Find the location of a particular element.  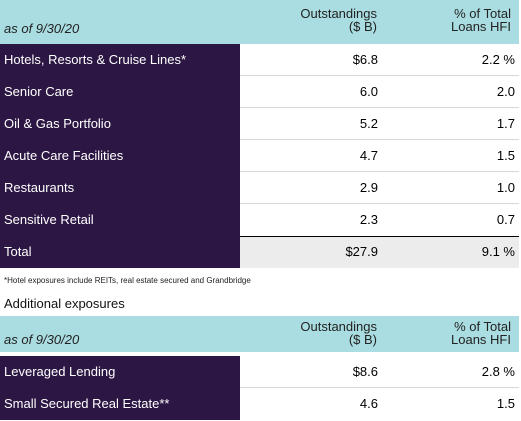

table1-row: Sensitive Retail 2.3 0.7 is located at coordinates (259, 220).